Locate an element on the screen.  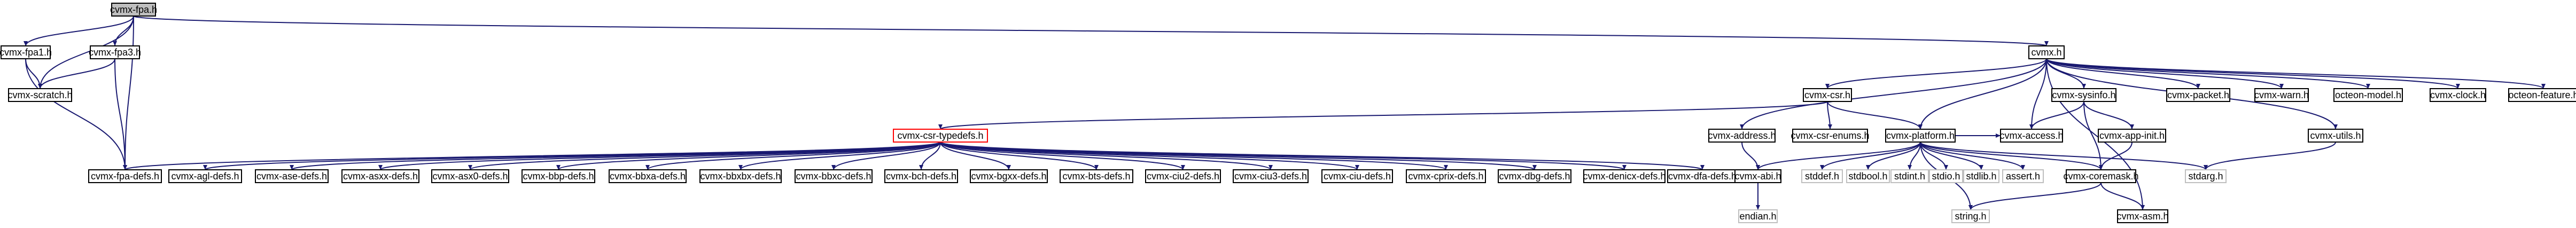
node-stddef-h: stddef.h is located at coordinates (1822, 176).